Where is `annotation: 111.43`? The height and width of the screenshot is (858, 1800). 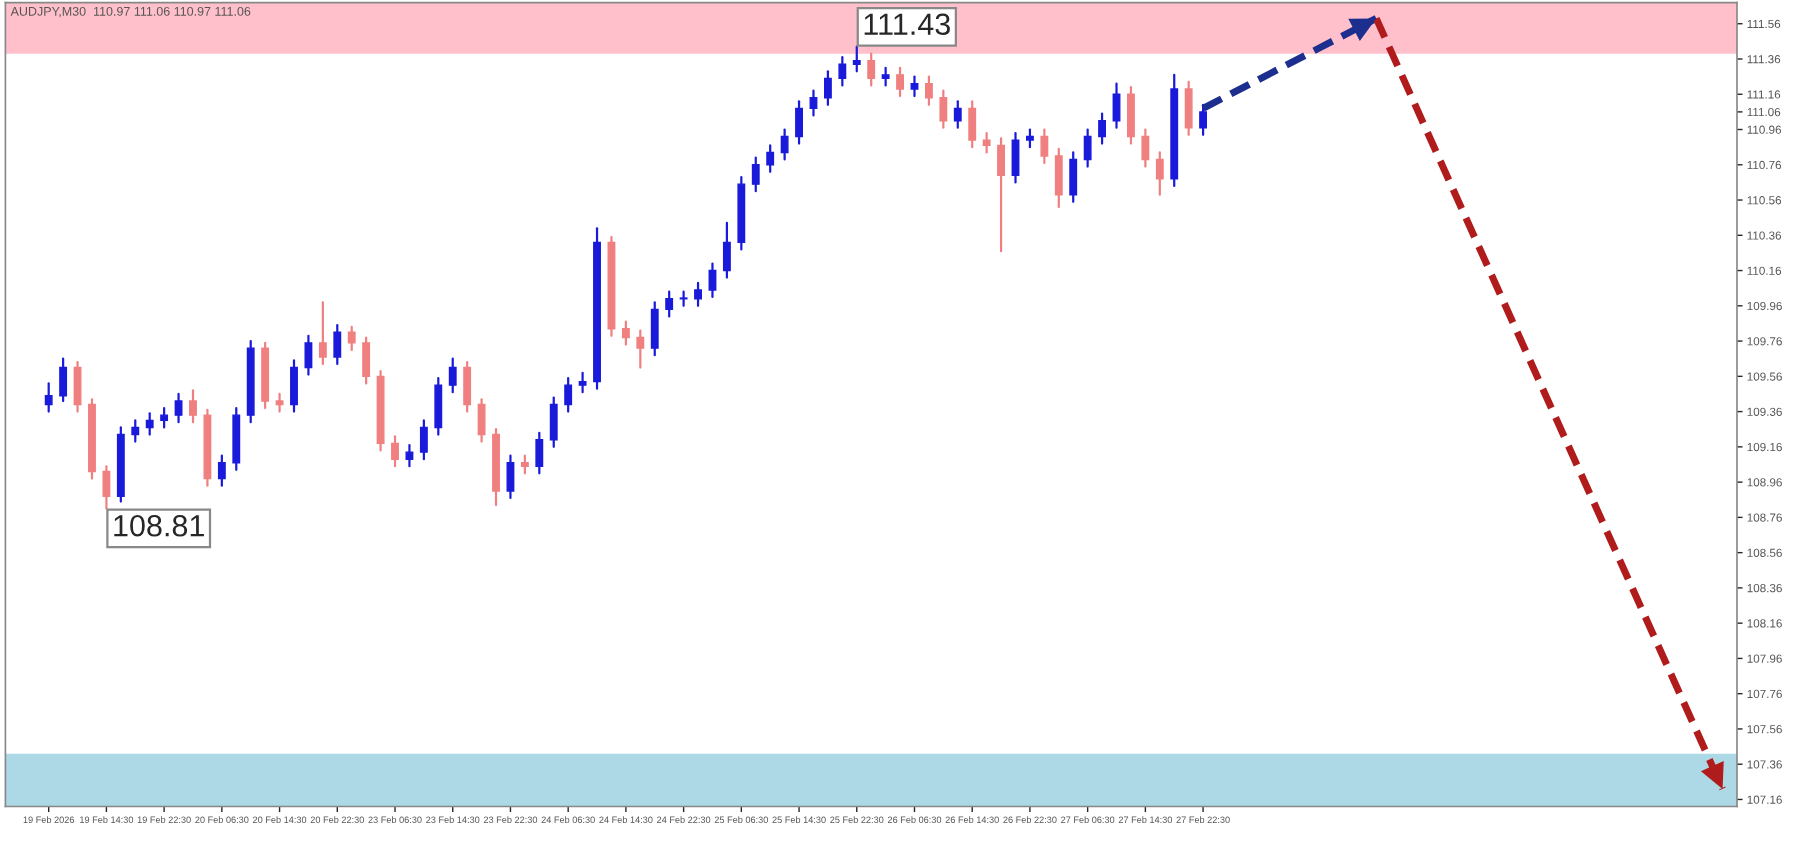
annotation: 111.43 is located at coordinates (907, 24).